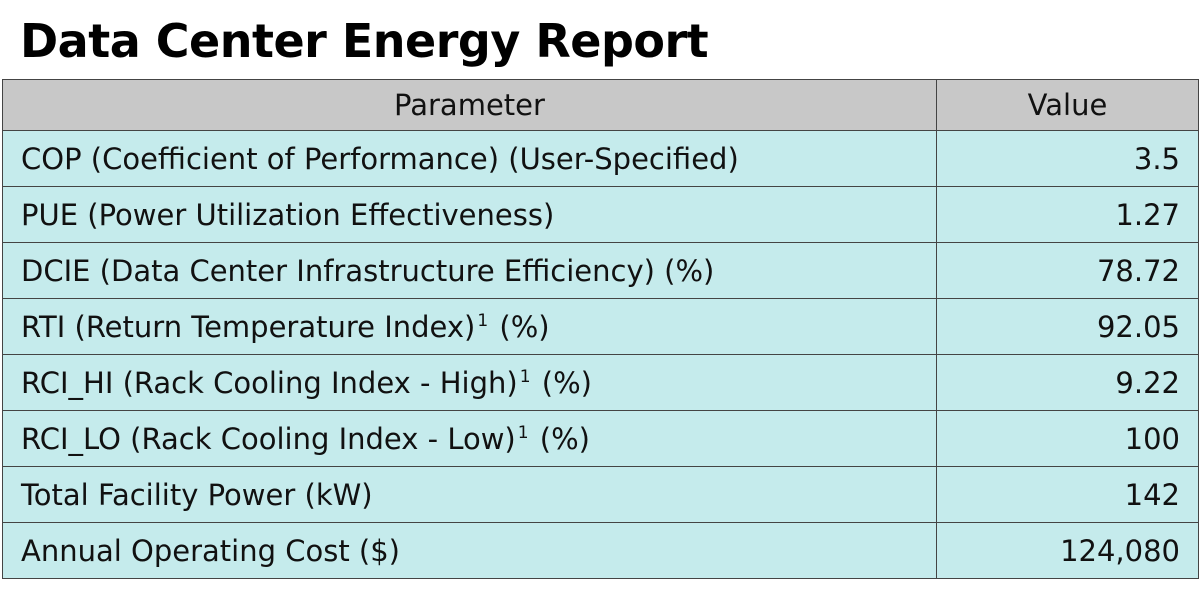 The width and height of the screenshot is (1200, 590). Describe the element at coordinates (1067, 214) in the screenshot. I see `value-cell: 1.27` at that location.